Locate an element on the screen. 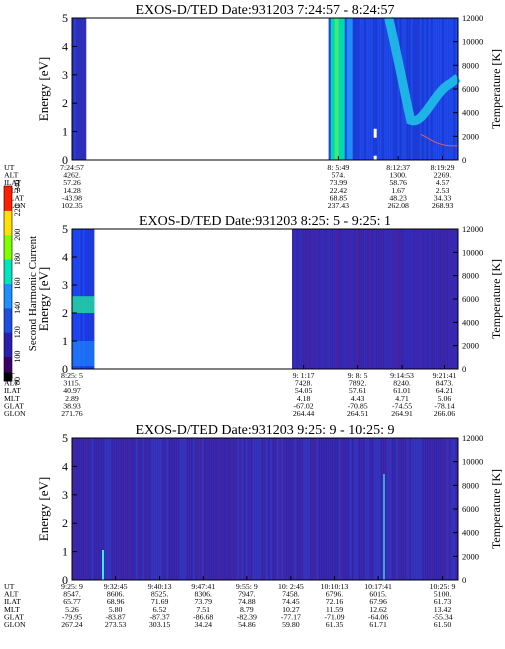 Image resolution: width=505 pixels, height=649 pixels. orbit-row-label: GLON is located at coordinates (15, 624).